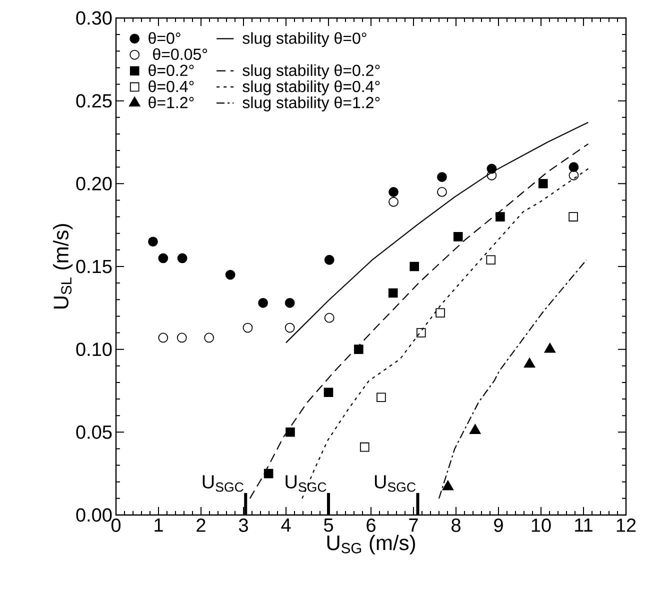 The image size is (657, 591). Describe the element at coordinates (311, 72) in the screenshot. I see `legend-label: slug stability θ=0.2°` at that location.